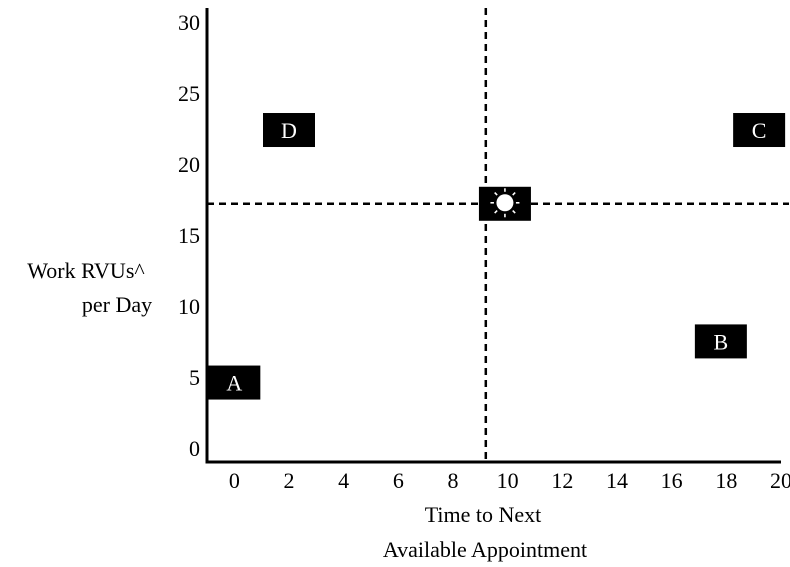  What do you see at coordinates (343, 480) in the screenshot?
I see `x-tick-label: 4` at bounding box center [343, 480].